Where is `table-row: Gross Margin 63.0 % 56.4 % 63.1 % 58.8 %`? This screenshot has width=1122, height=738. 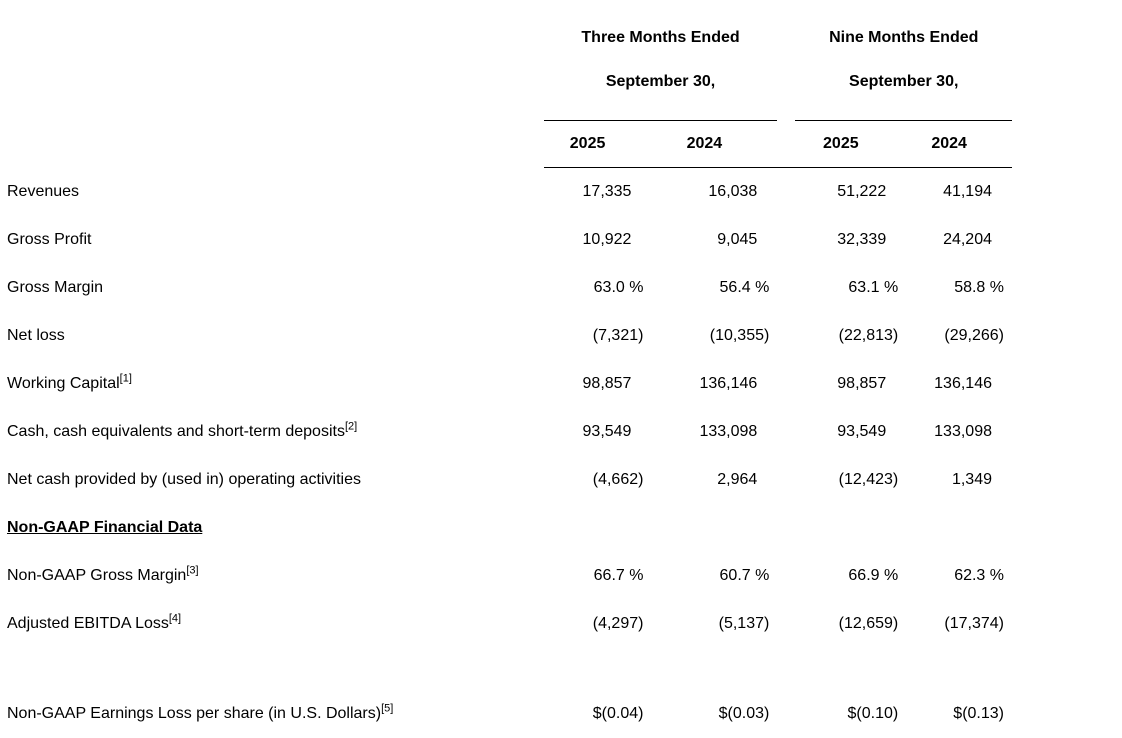
table-row: Gross Margin 63.0 % 56.4 % 63.1 % 58.8 % is located at coordinates (509, 288).